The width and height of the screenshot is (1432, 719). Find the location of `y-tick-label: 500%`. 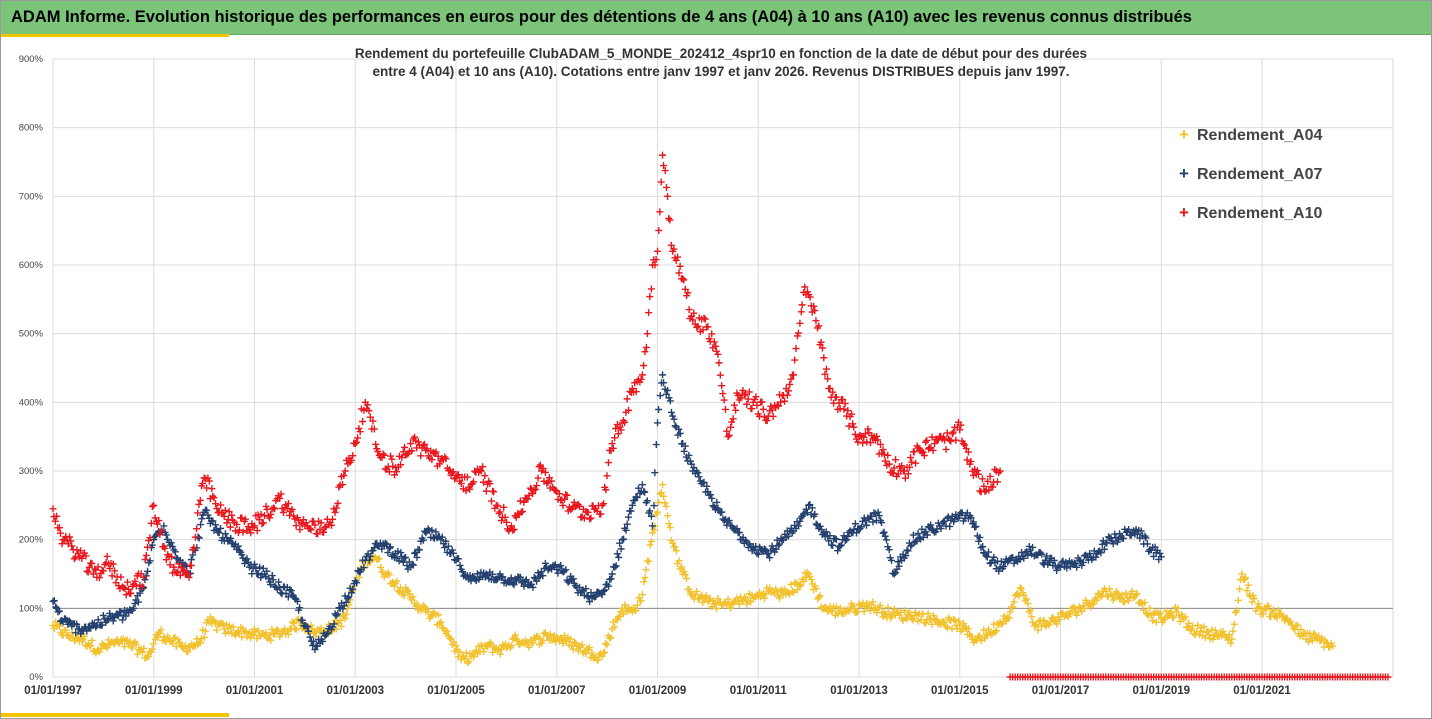

y-tick-label: 500% is located at coordinates (31, 334).